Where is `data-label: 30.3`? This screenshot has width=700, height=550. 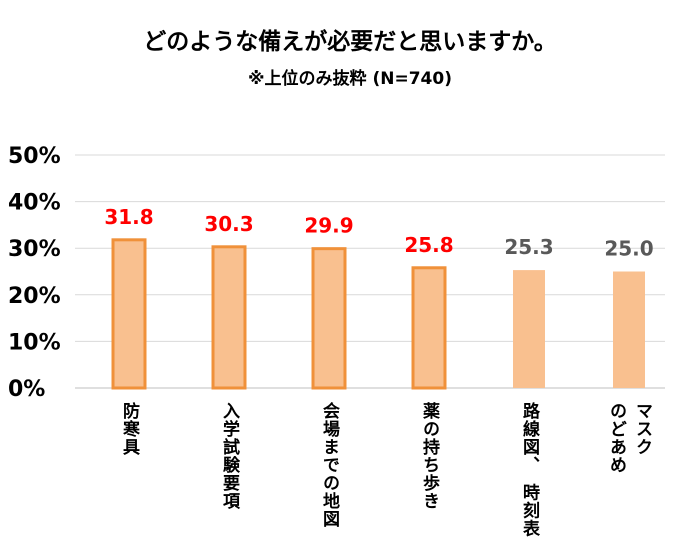
data-label: 30.3 is located at coordinates (228, 224).